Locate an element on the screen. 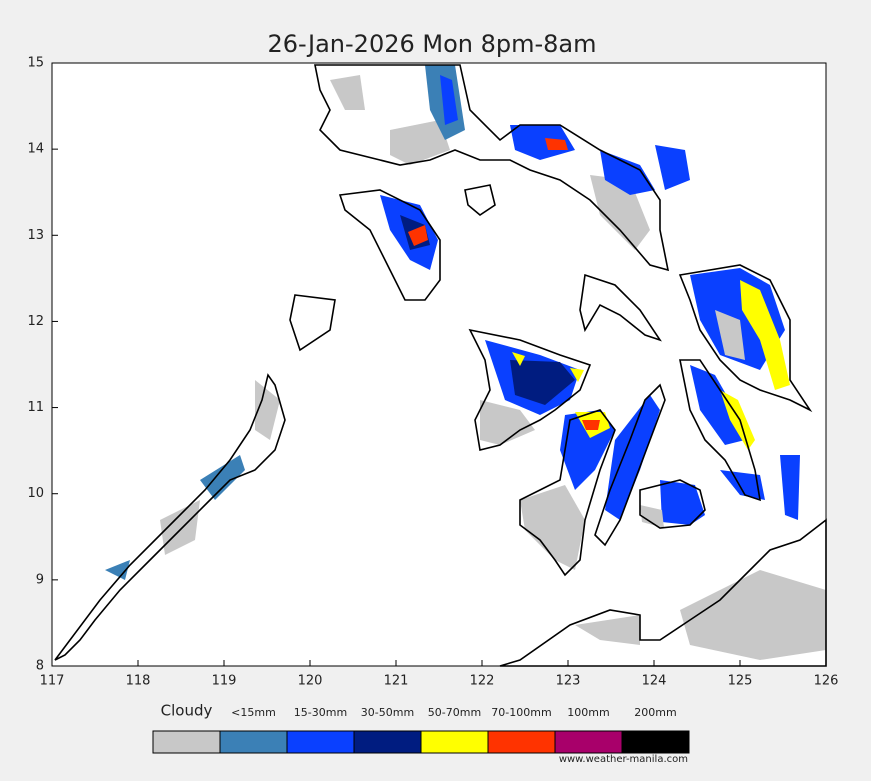 The image size is (871, 781). legend-label: <15mm is located at coordinates (253, 712).